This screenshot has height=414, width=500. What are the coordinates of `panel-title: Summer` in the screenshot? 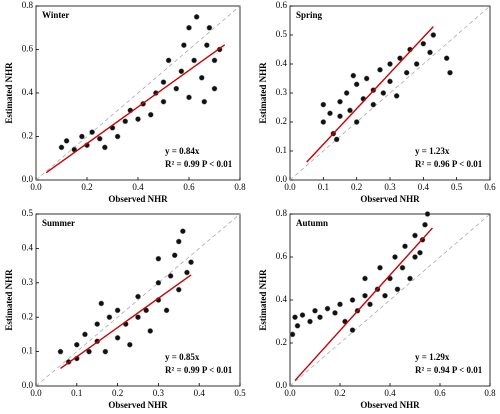 It's located at (58, 223).